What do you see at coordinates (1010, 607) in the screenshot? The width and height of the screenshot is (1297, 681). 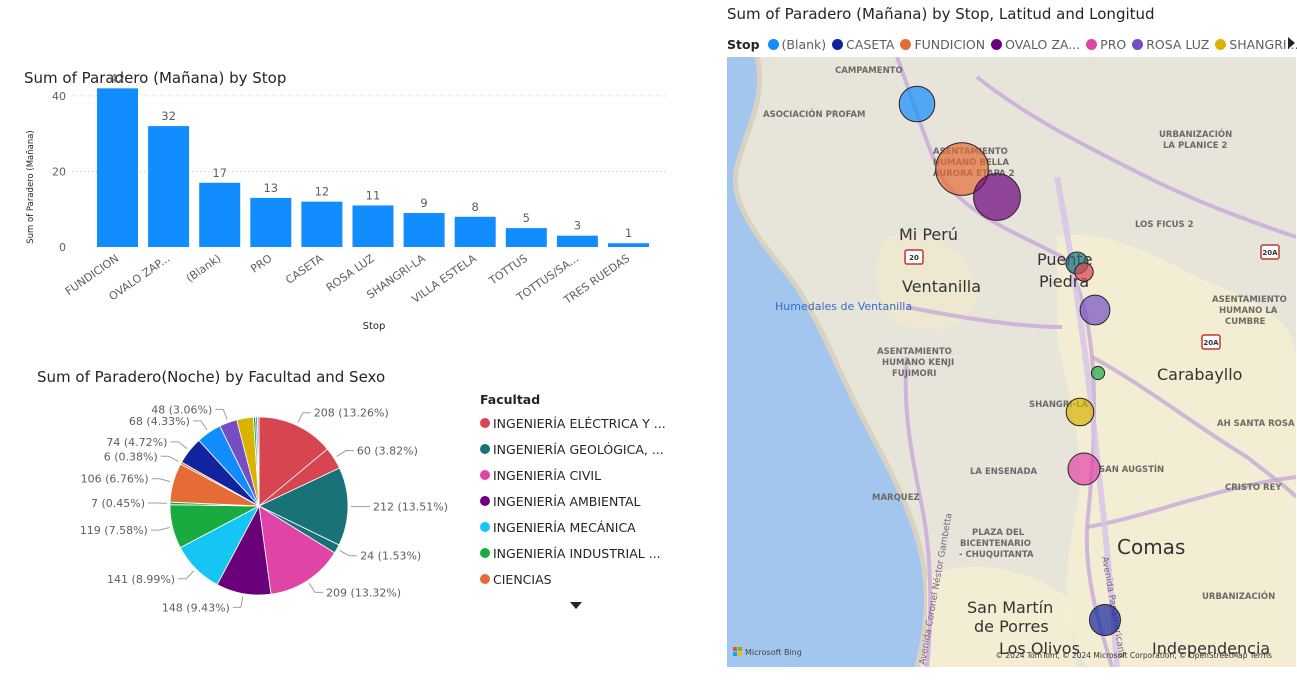 I see `map-place-label: San Martín` at bounding box center [1010, 607].